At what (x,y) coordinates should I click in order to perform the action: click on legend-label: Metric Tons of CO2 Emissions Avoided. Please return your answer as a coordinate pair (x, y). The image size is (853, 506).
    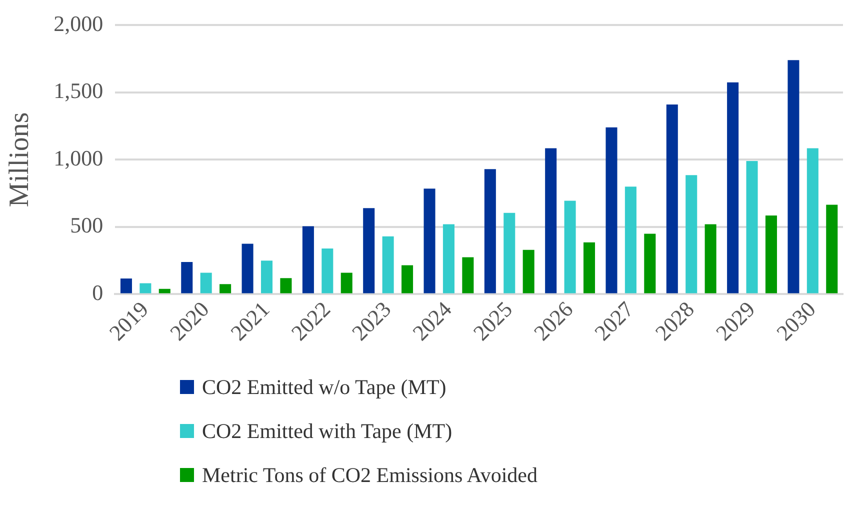
    Looking at the image, I should click on (370, 475).